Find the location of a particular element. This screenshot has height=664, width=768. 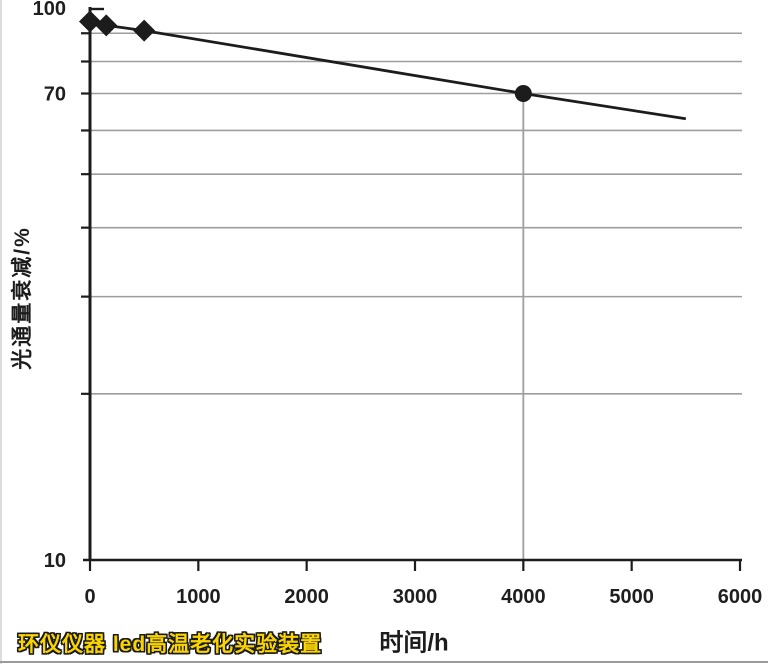

y-tick-label: 10 is located at coordinates (55, 561).